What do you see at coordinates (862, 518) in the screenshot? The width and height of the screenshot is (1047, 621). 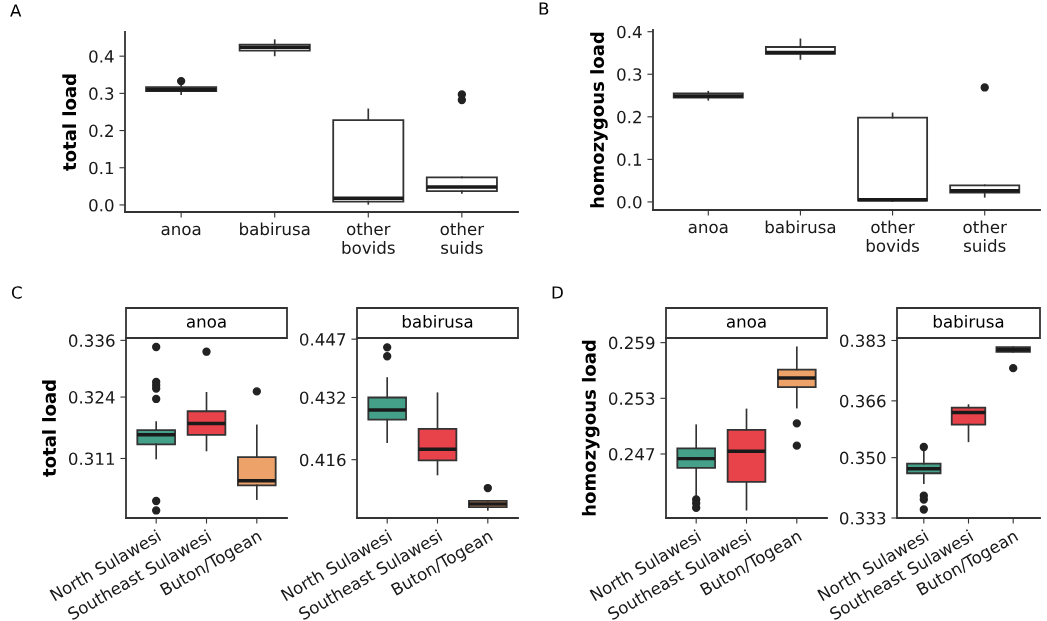 I see `y-tick-label: 0.333` at bounding box center [862, 518].